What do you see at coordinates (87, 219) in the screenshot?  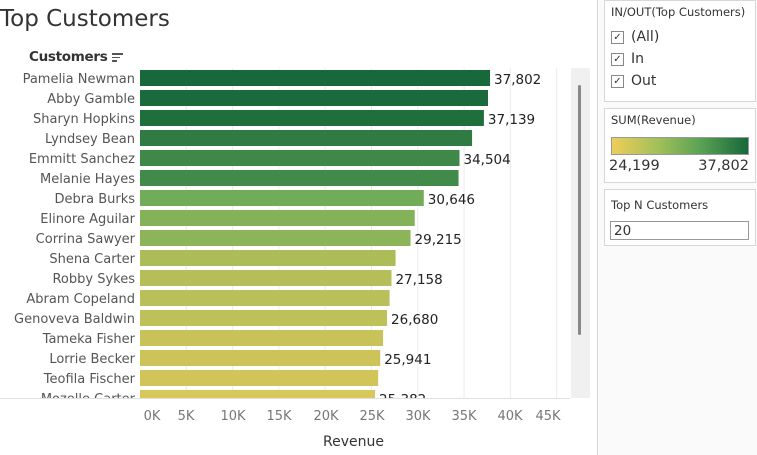 I see `customer-label: Elinore Aguilar` at bounding box center [87, 219].